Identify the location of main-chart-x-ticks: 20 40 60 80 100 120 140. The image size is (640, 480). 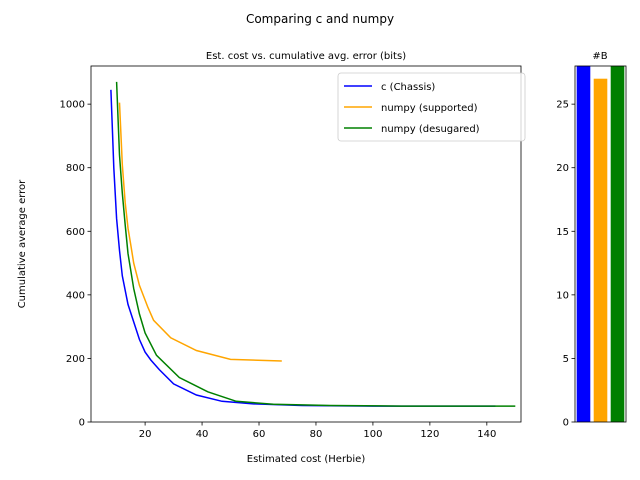
(317, 431).